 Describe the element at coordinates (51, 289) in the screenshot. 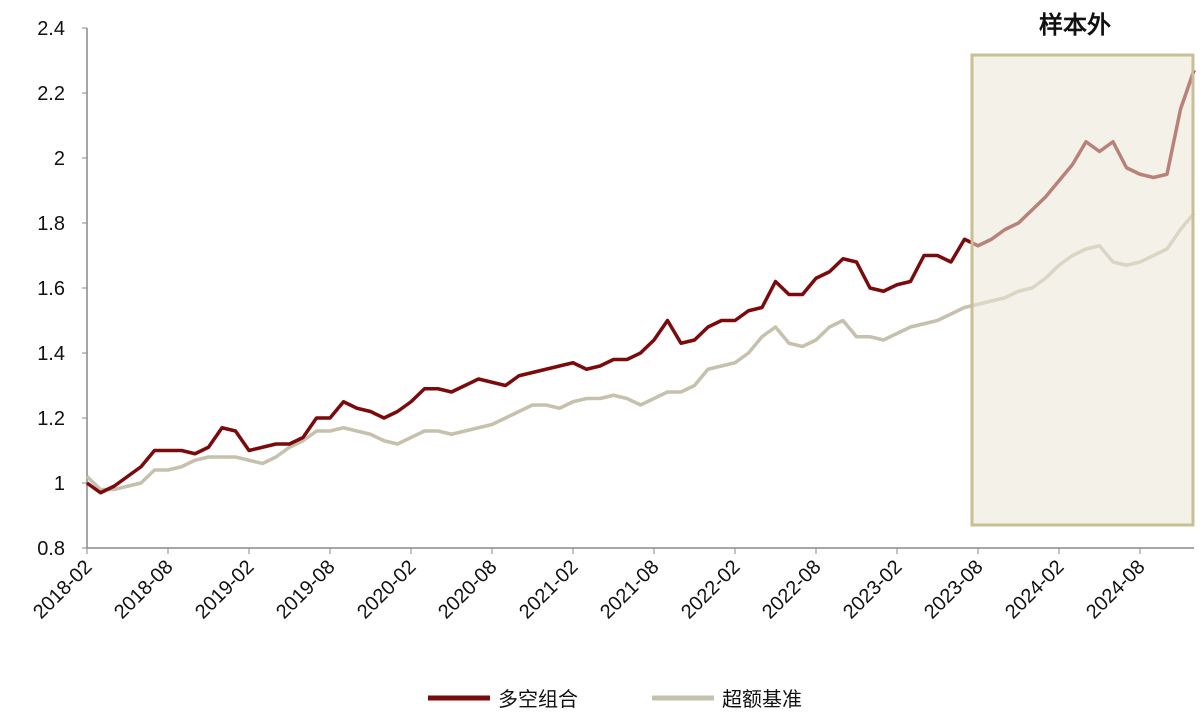

I see `y-tick-label: 1.6` at that location.